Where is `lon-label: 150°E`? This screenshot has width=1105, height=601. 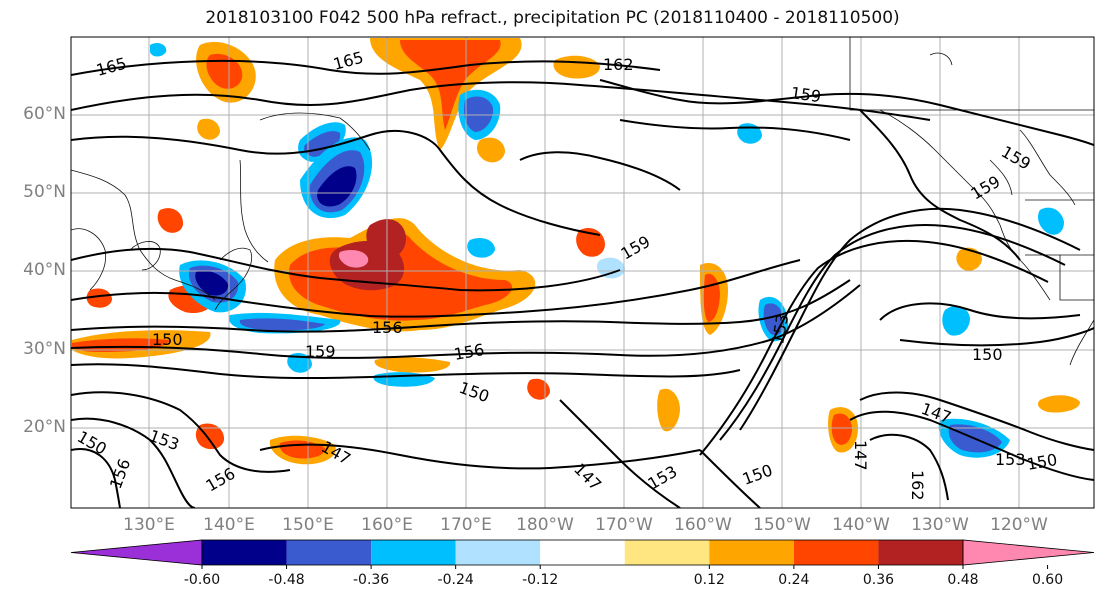
lon-label: 150°E is located at coordinates (308, 525).